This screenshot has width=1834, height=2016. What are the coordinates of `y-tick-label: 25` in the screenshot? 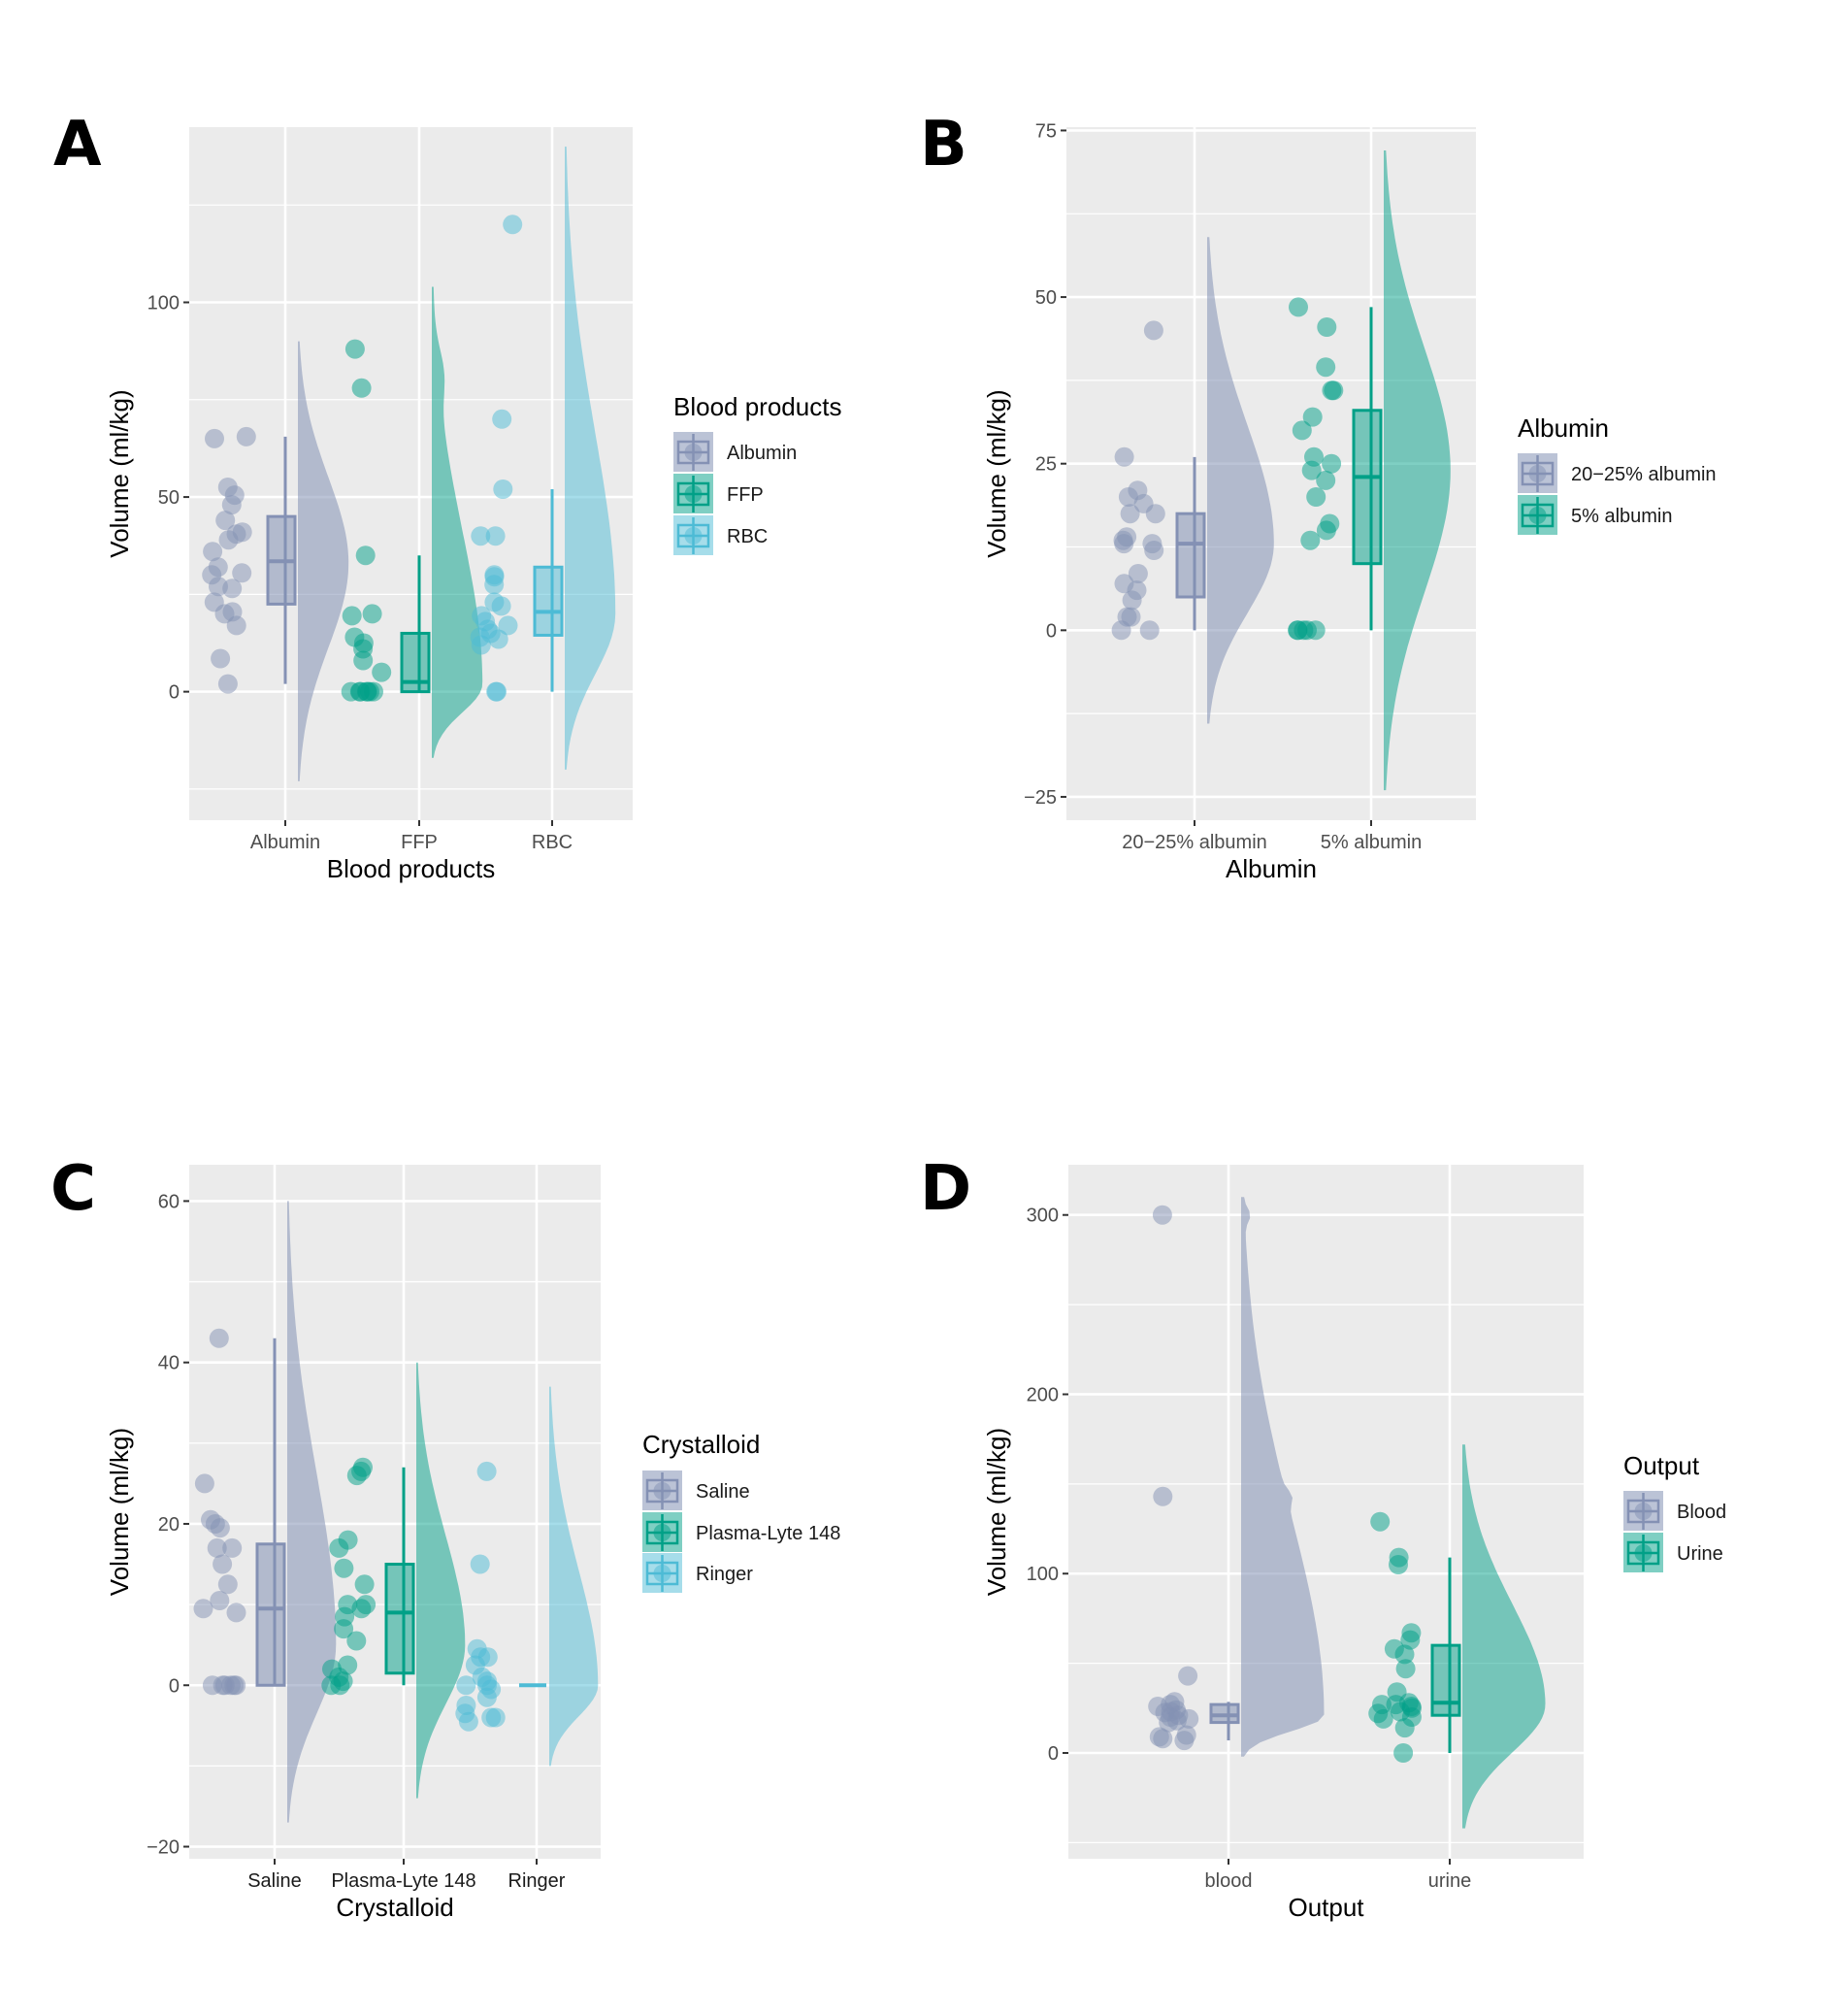 It's located at (1046, 465).